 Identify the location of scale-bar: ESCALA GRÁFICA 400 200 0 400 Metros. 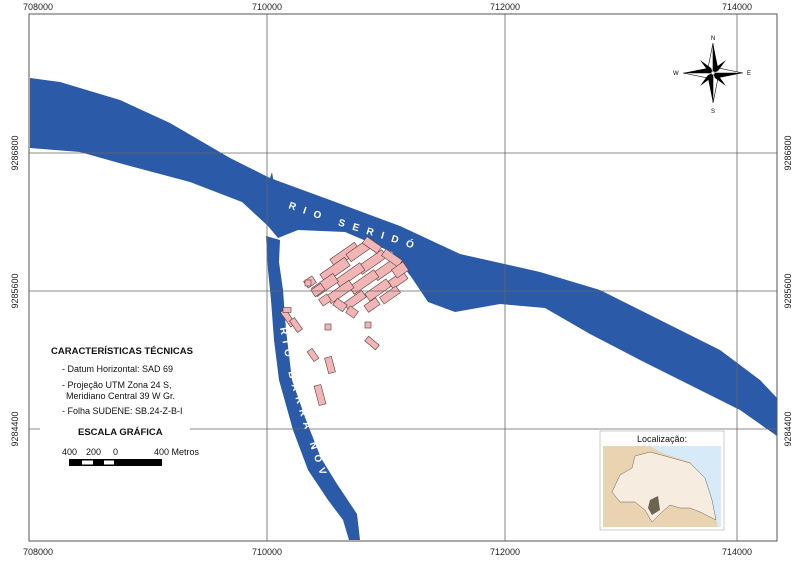
(120, 445).